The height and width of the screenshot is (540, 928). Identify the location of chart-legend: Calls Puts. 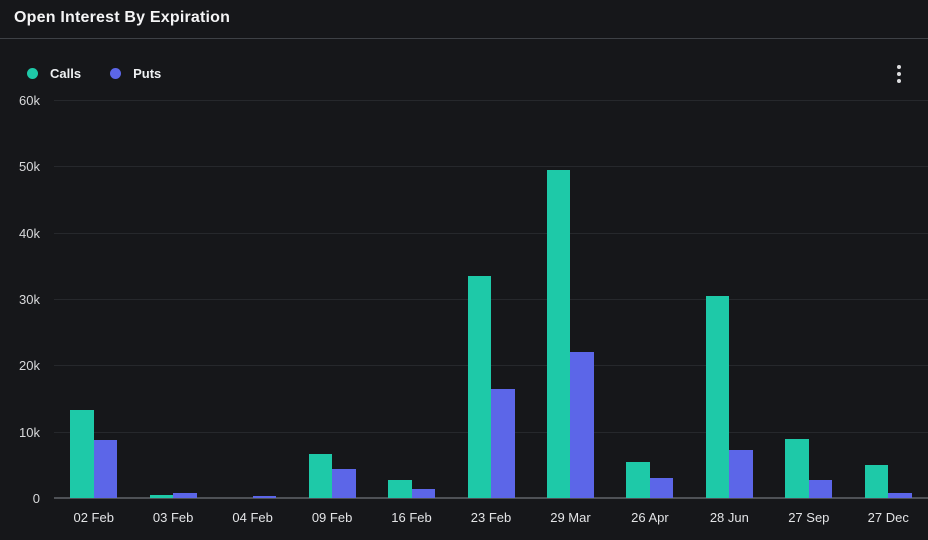
(94, 73).